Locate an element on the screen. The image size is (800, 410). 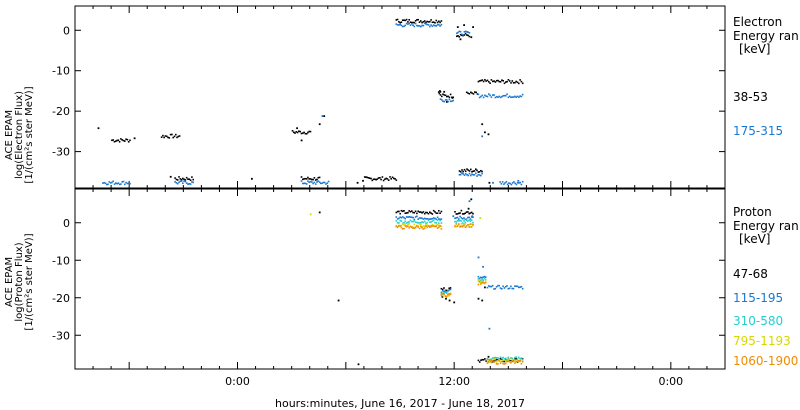
proton-ytick-label: -20 is located at coordinates (61, 298).